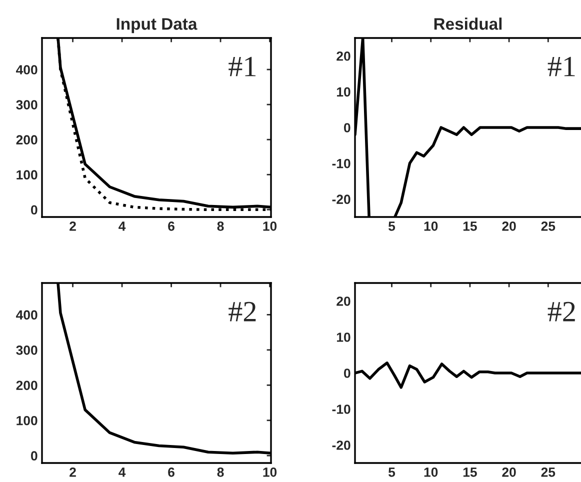 The width and height of the screenshot is (581, 482). I want to click on chart-title: Input Data, so click(157, 26).